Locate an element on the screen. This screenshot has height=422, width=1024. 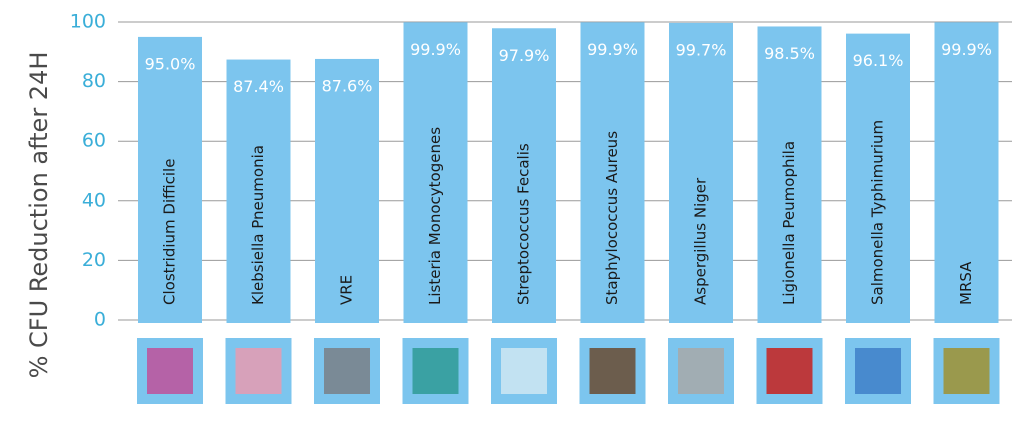
category-label: Clostridium Difficile is located at coordinates (170, 232).